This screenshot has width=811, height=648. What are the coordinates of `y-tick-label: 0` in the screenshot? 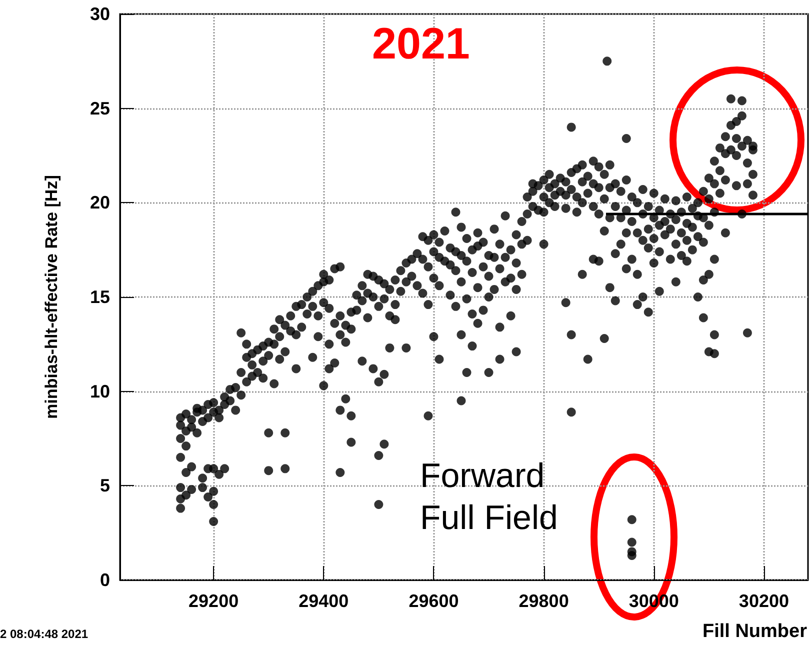 It's located at (105, 580).